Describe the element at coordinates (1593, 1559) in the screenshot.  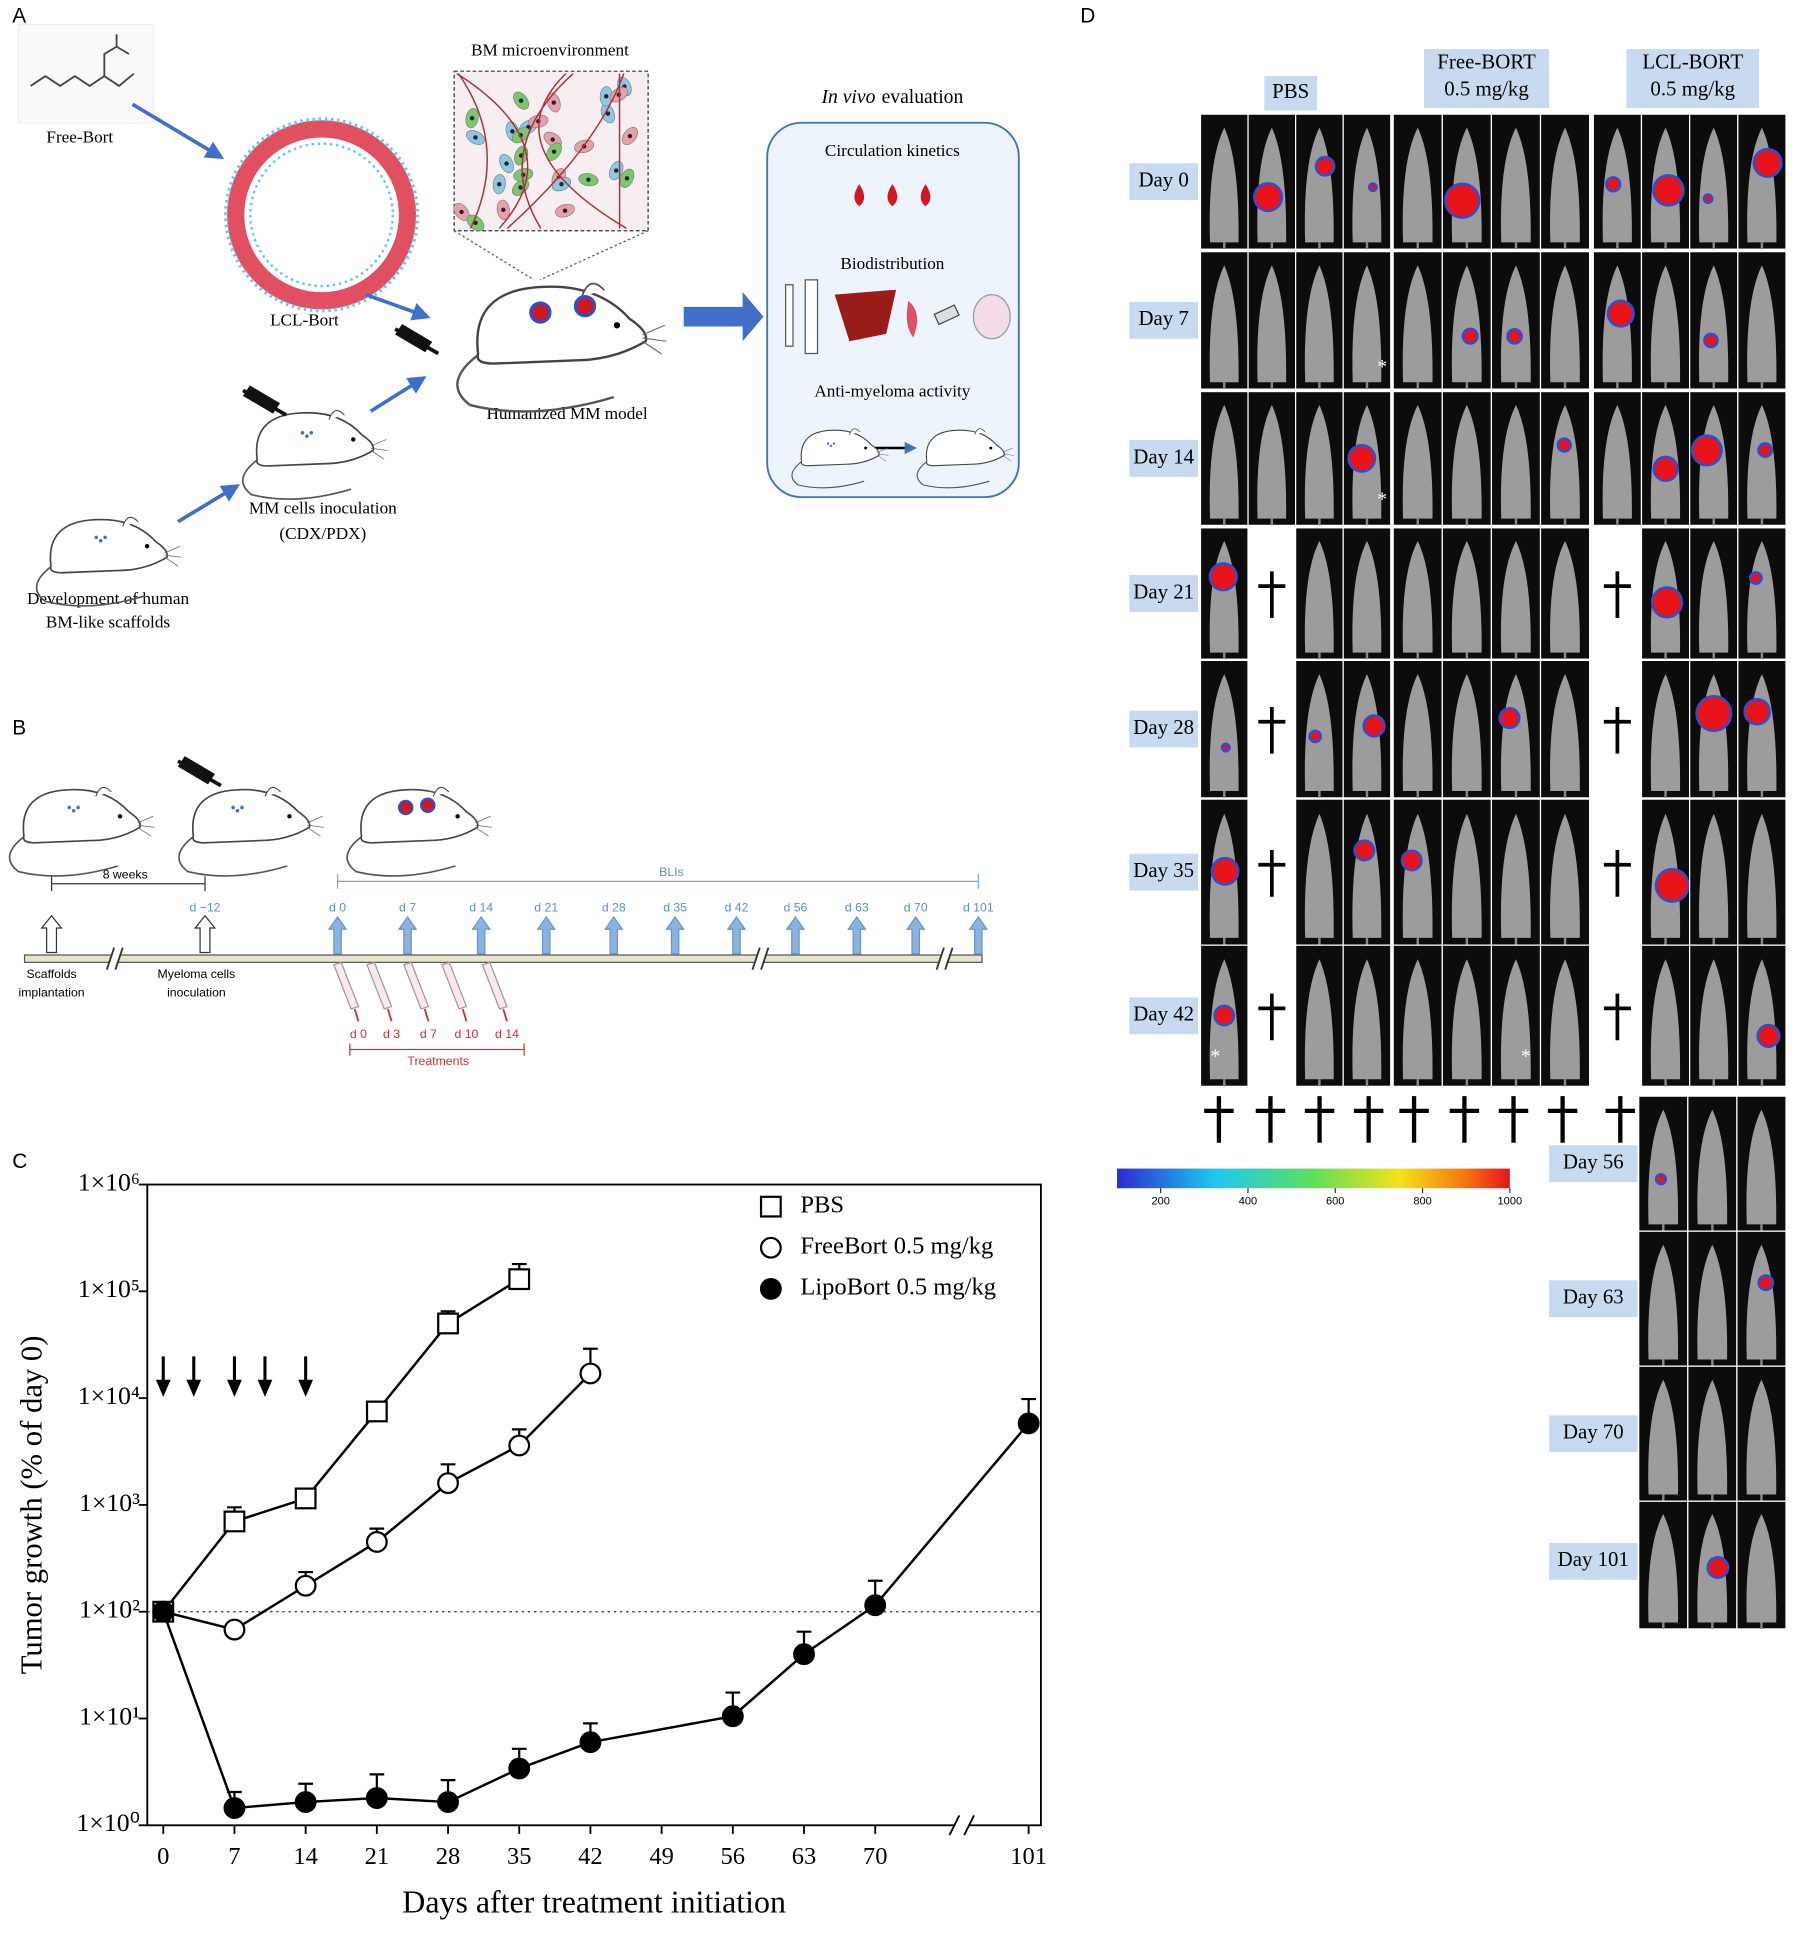
I see `row-label: Day 101` at that location.